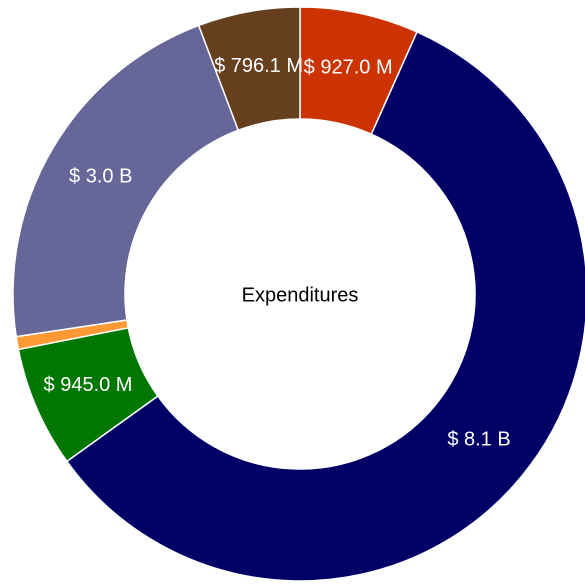 The width and height of the screenshot is (585, 587). What do you see at coordinates (100, 176) in the screenshot?
I see `data-label: $ 3.0 B` at bounding box center [100, 176].